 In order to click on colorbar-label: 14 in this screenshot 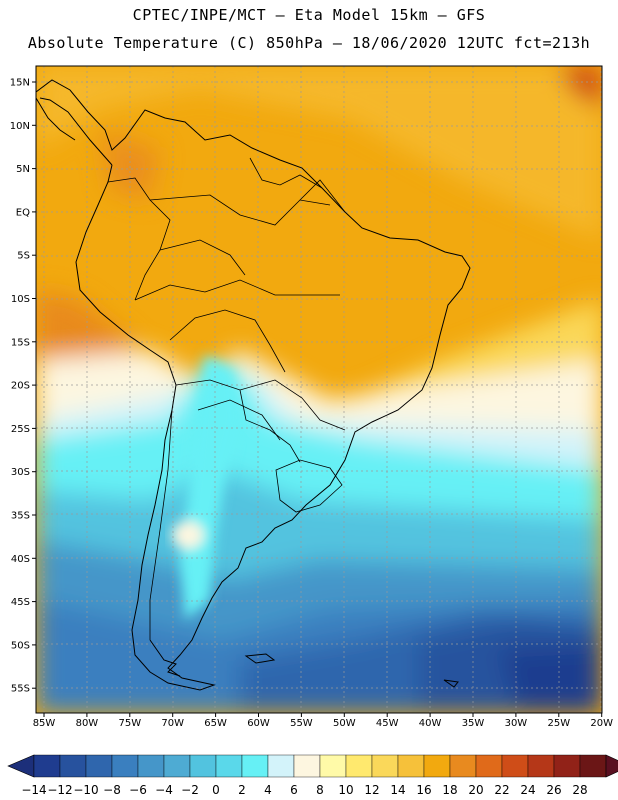, I will do `click(397, 790)`.